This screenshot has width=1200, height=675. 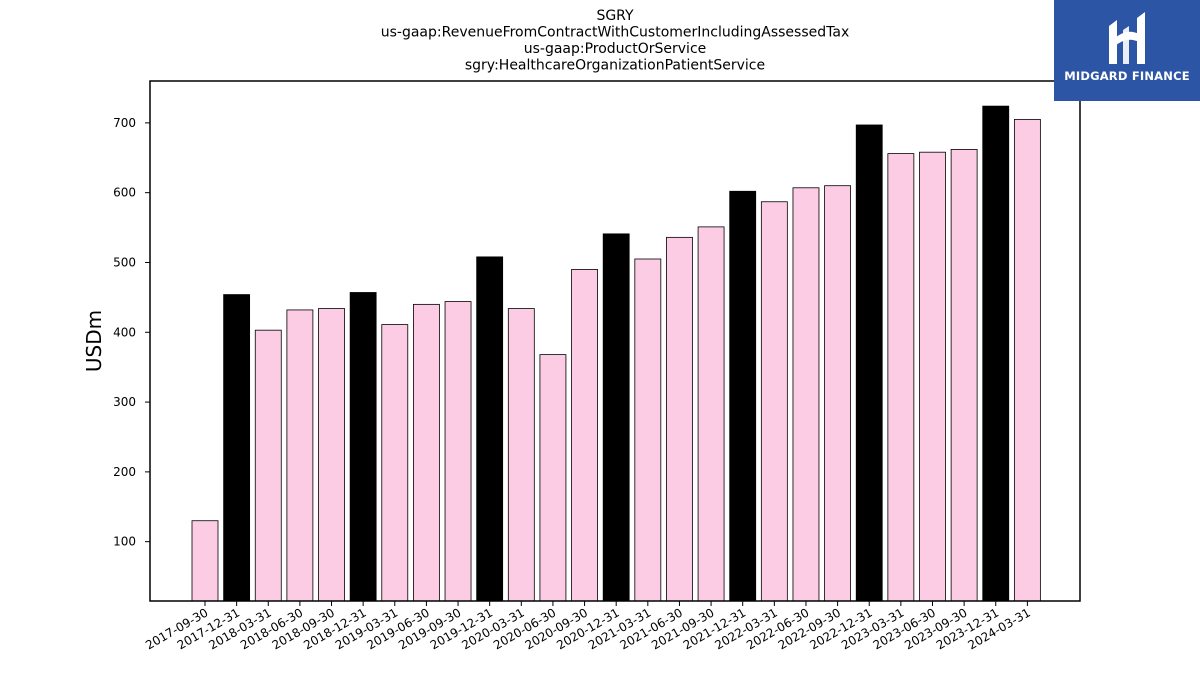 What do you see at coordinates (124, 542) in the screenshot?
I see `y-tick-label: 100` at bounding box center [124, 542].